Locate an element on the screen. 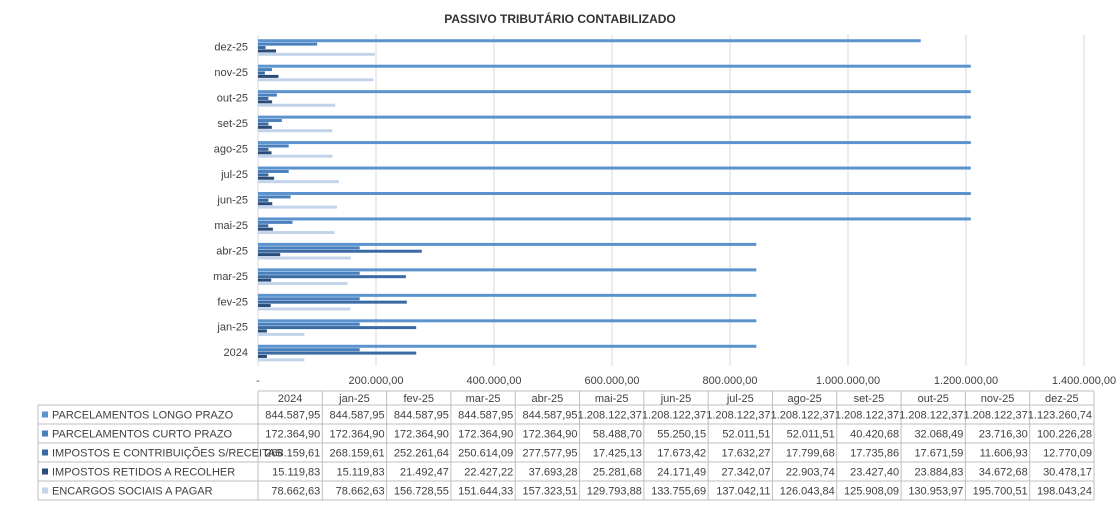  table-cell: 23.884,83 is located at coordinates (938, 472).